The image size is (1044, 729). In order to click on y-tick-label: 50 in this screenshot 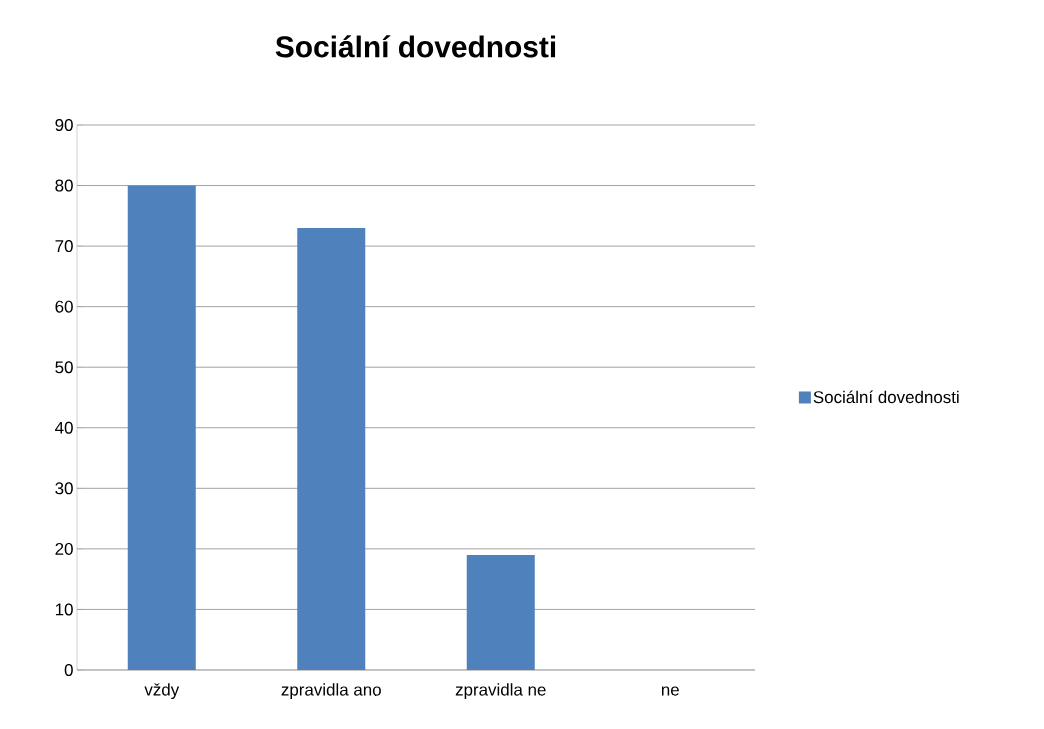, I will do `click(64, 367)`.